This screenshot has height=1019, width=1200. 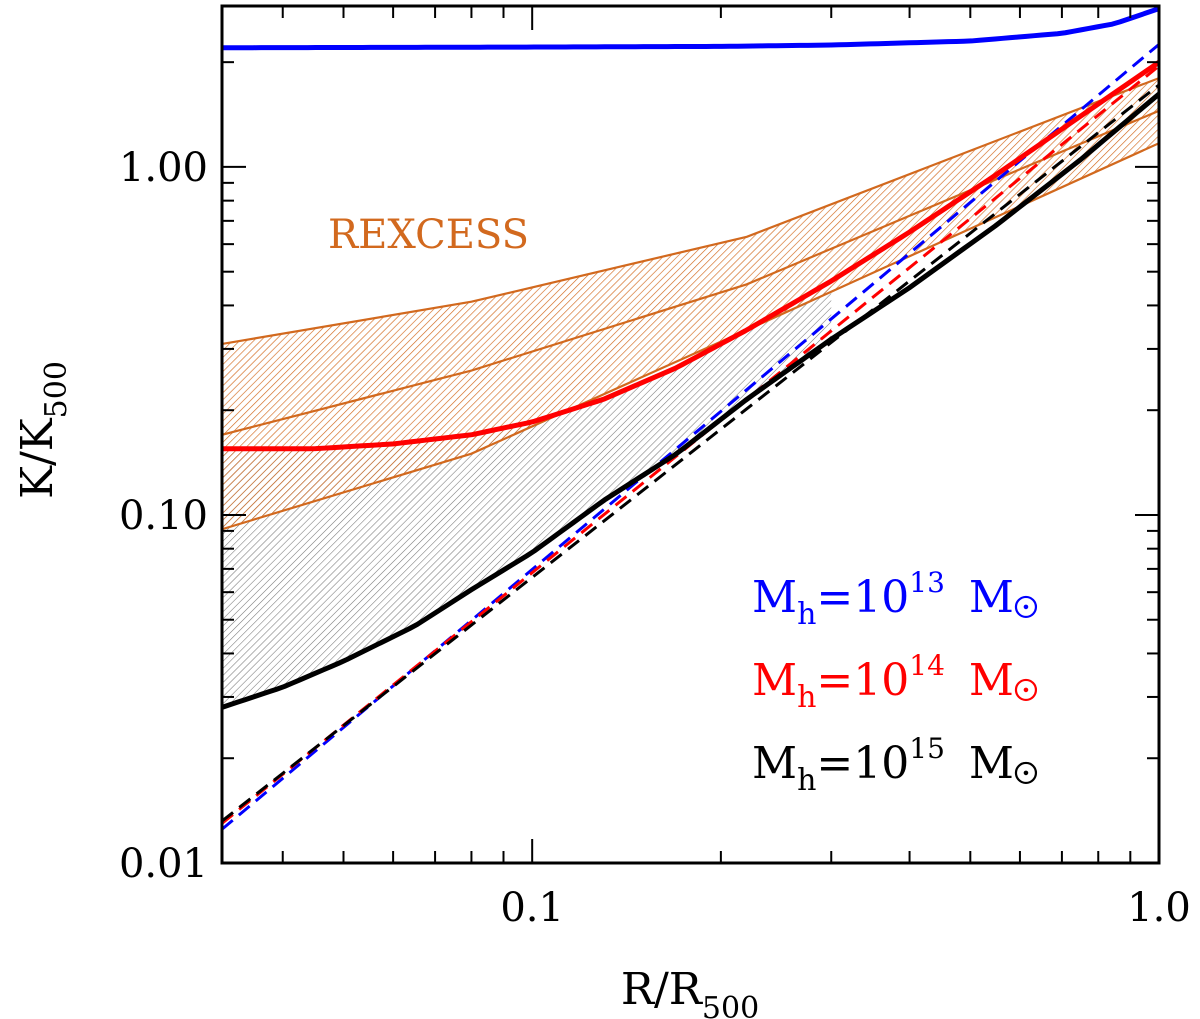 I want to click on legend-entry-1e13: Mh=1013 M, so click(x=883, y=599).